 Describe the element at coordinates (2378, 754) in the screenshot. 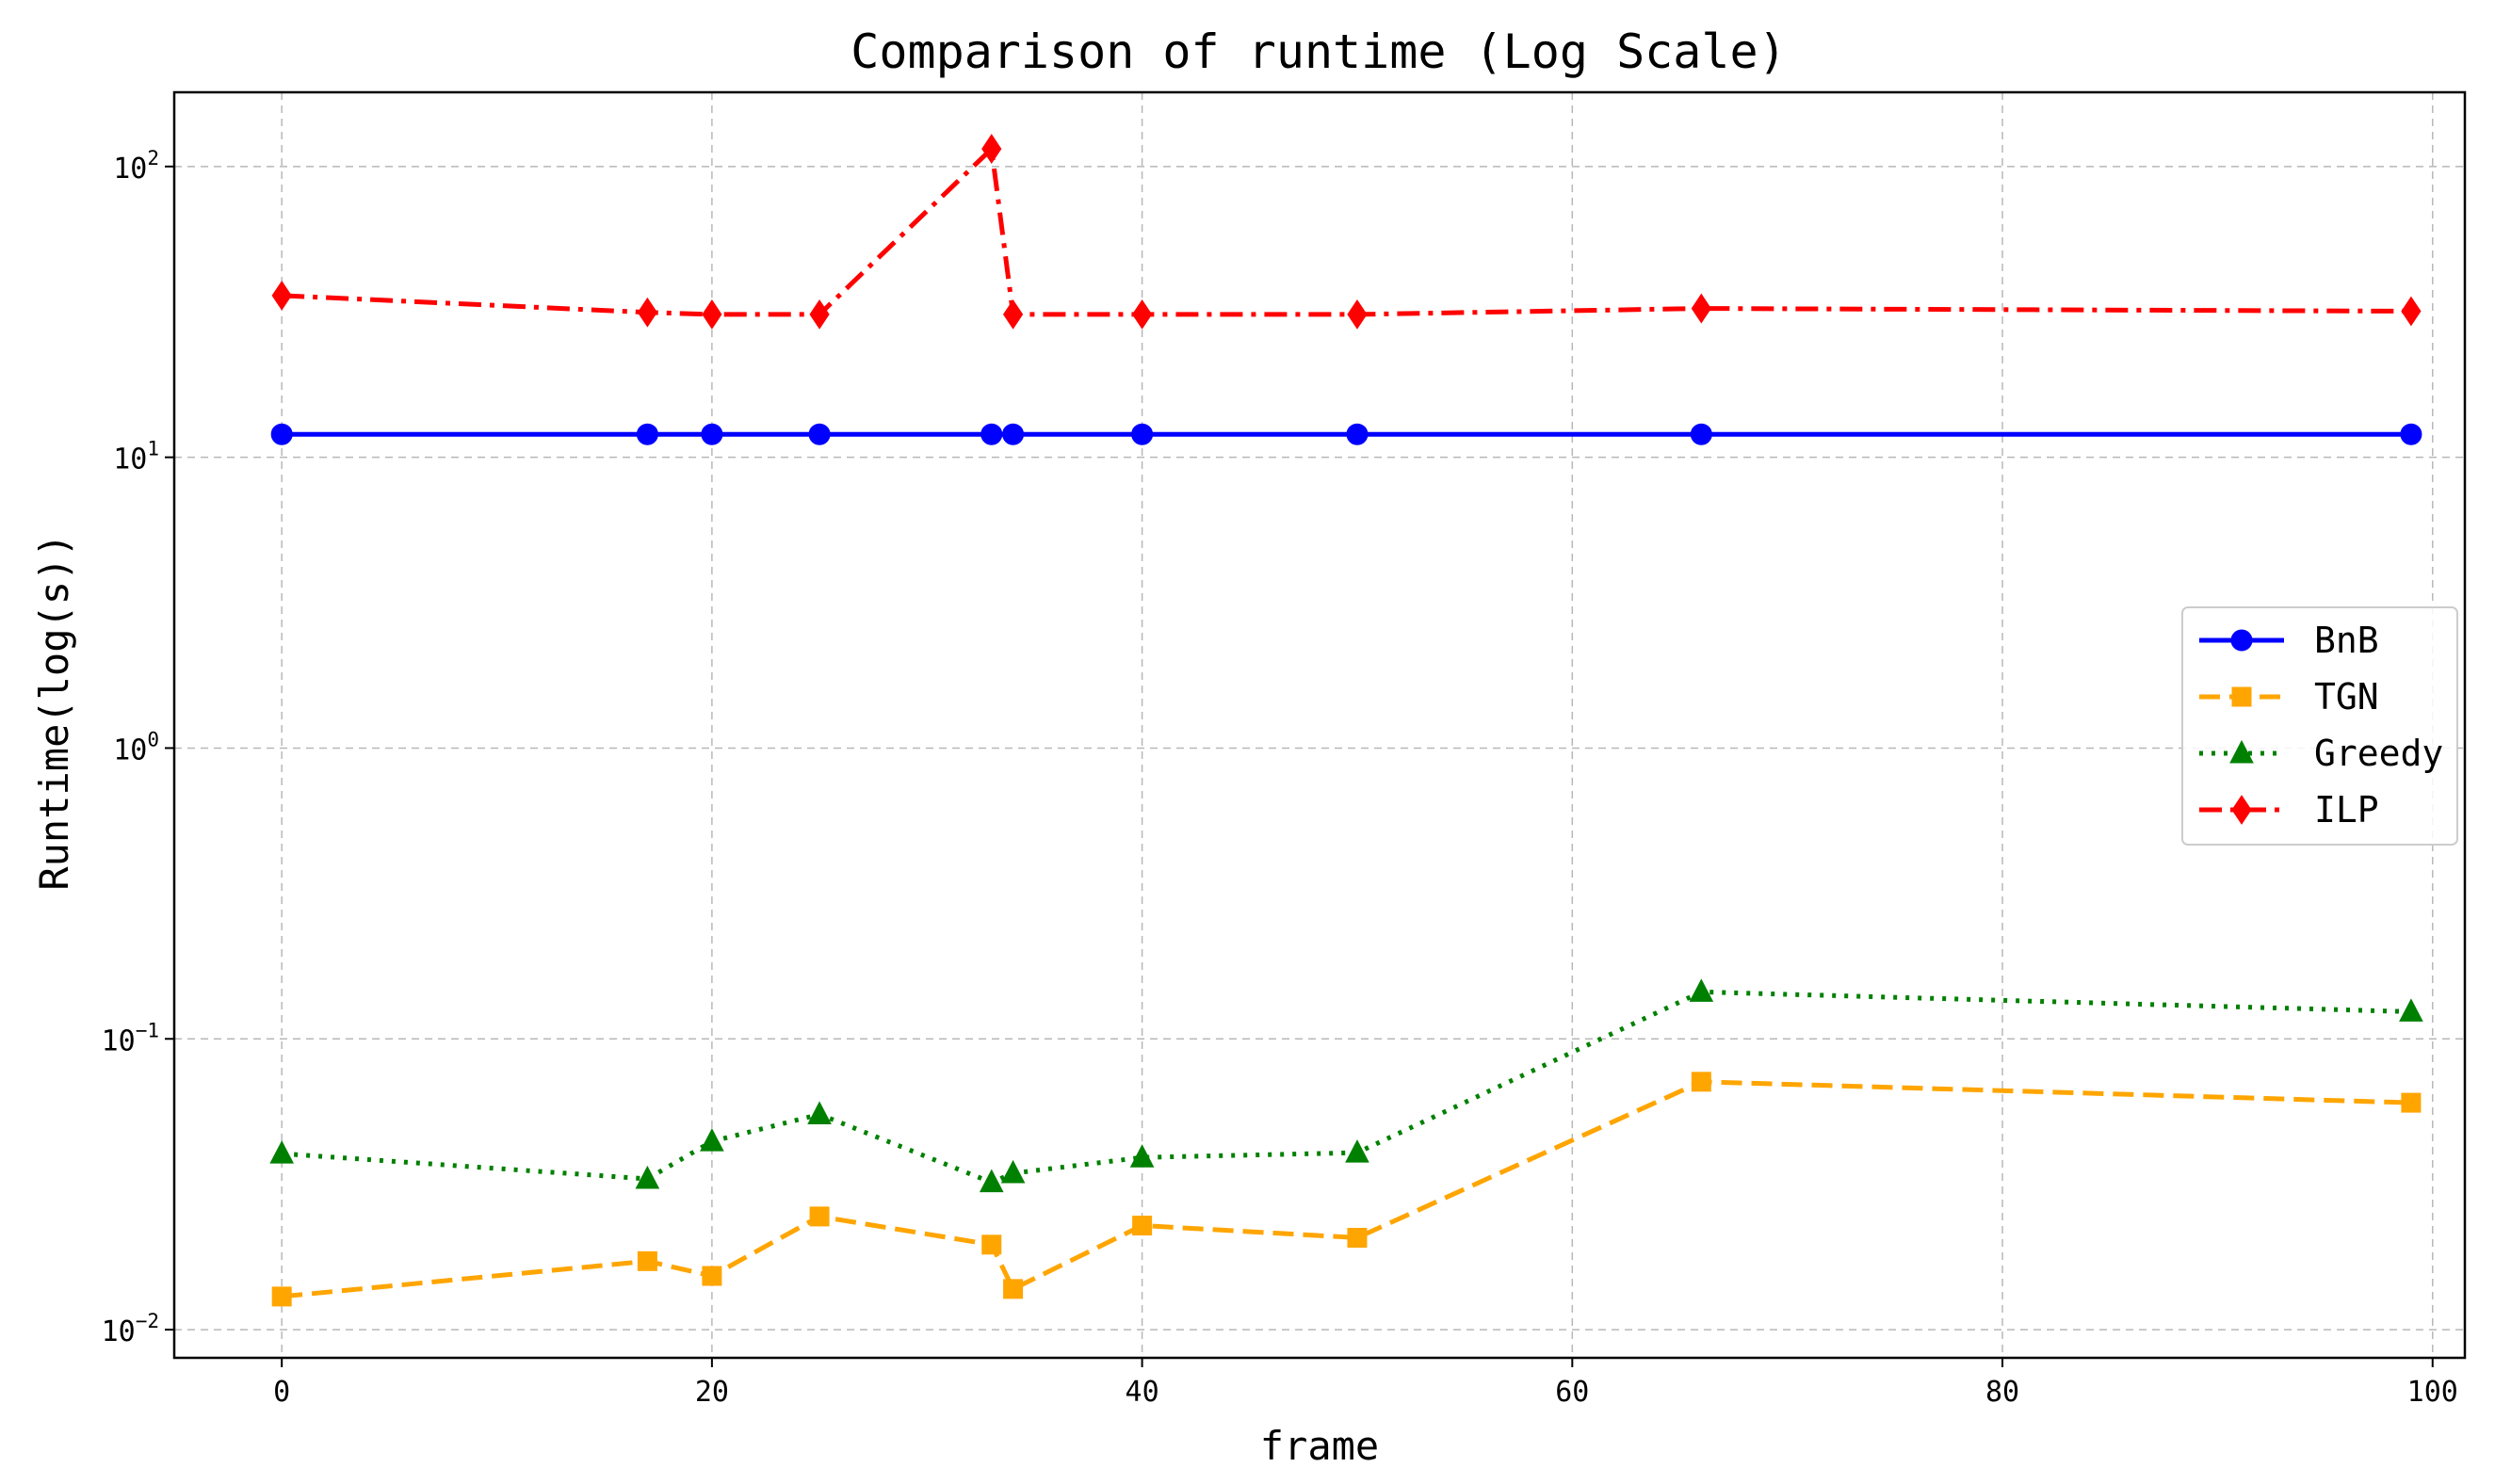

I see `legend-label-greedy: Greedy` at that location.